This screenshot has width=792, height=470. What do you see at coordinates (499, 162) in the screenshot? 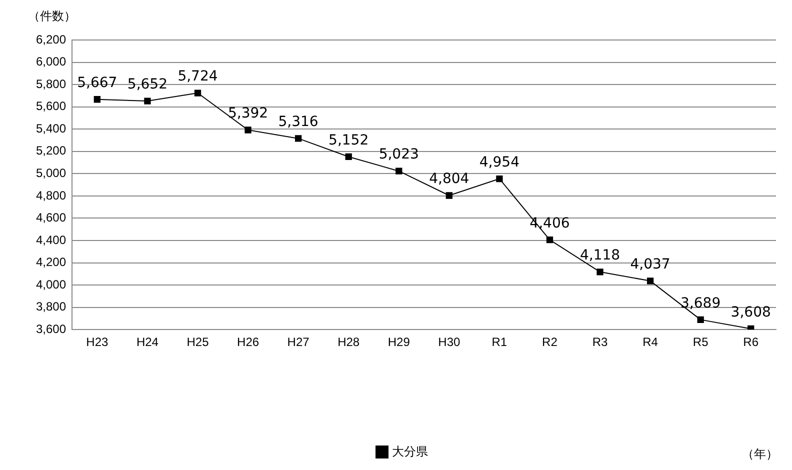
I see `data-label: 4,954` at bounding box center [499, 162].